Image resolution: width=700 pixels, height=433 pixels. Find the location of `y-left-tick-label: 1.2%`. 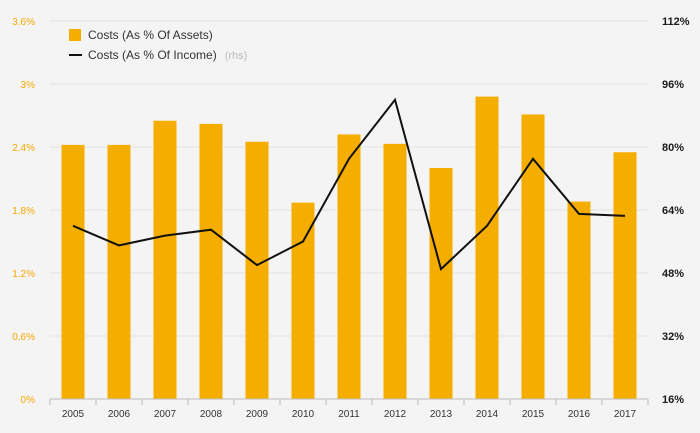

y-left-tick-label: 1.2% is located at coordinates (23, 274).